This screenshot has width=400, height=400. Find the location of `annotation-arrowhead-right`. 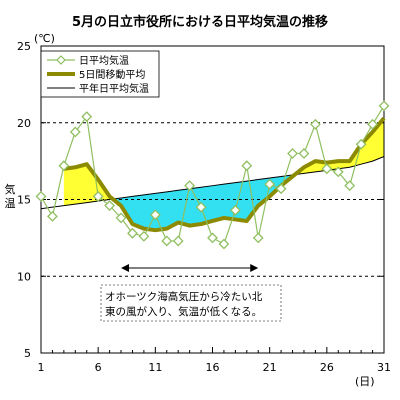

annotation-arrowhead-right is located at coordinates (254, 268).